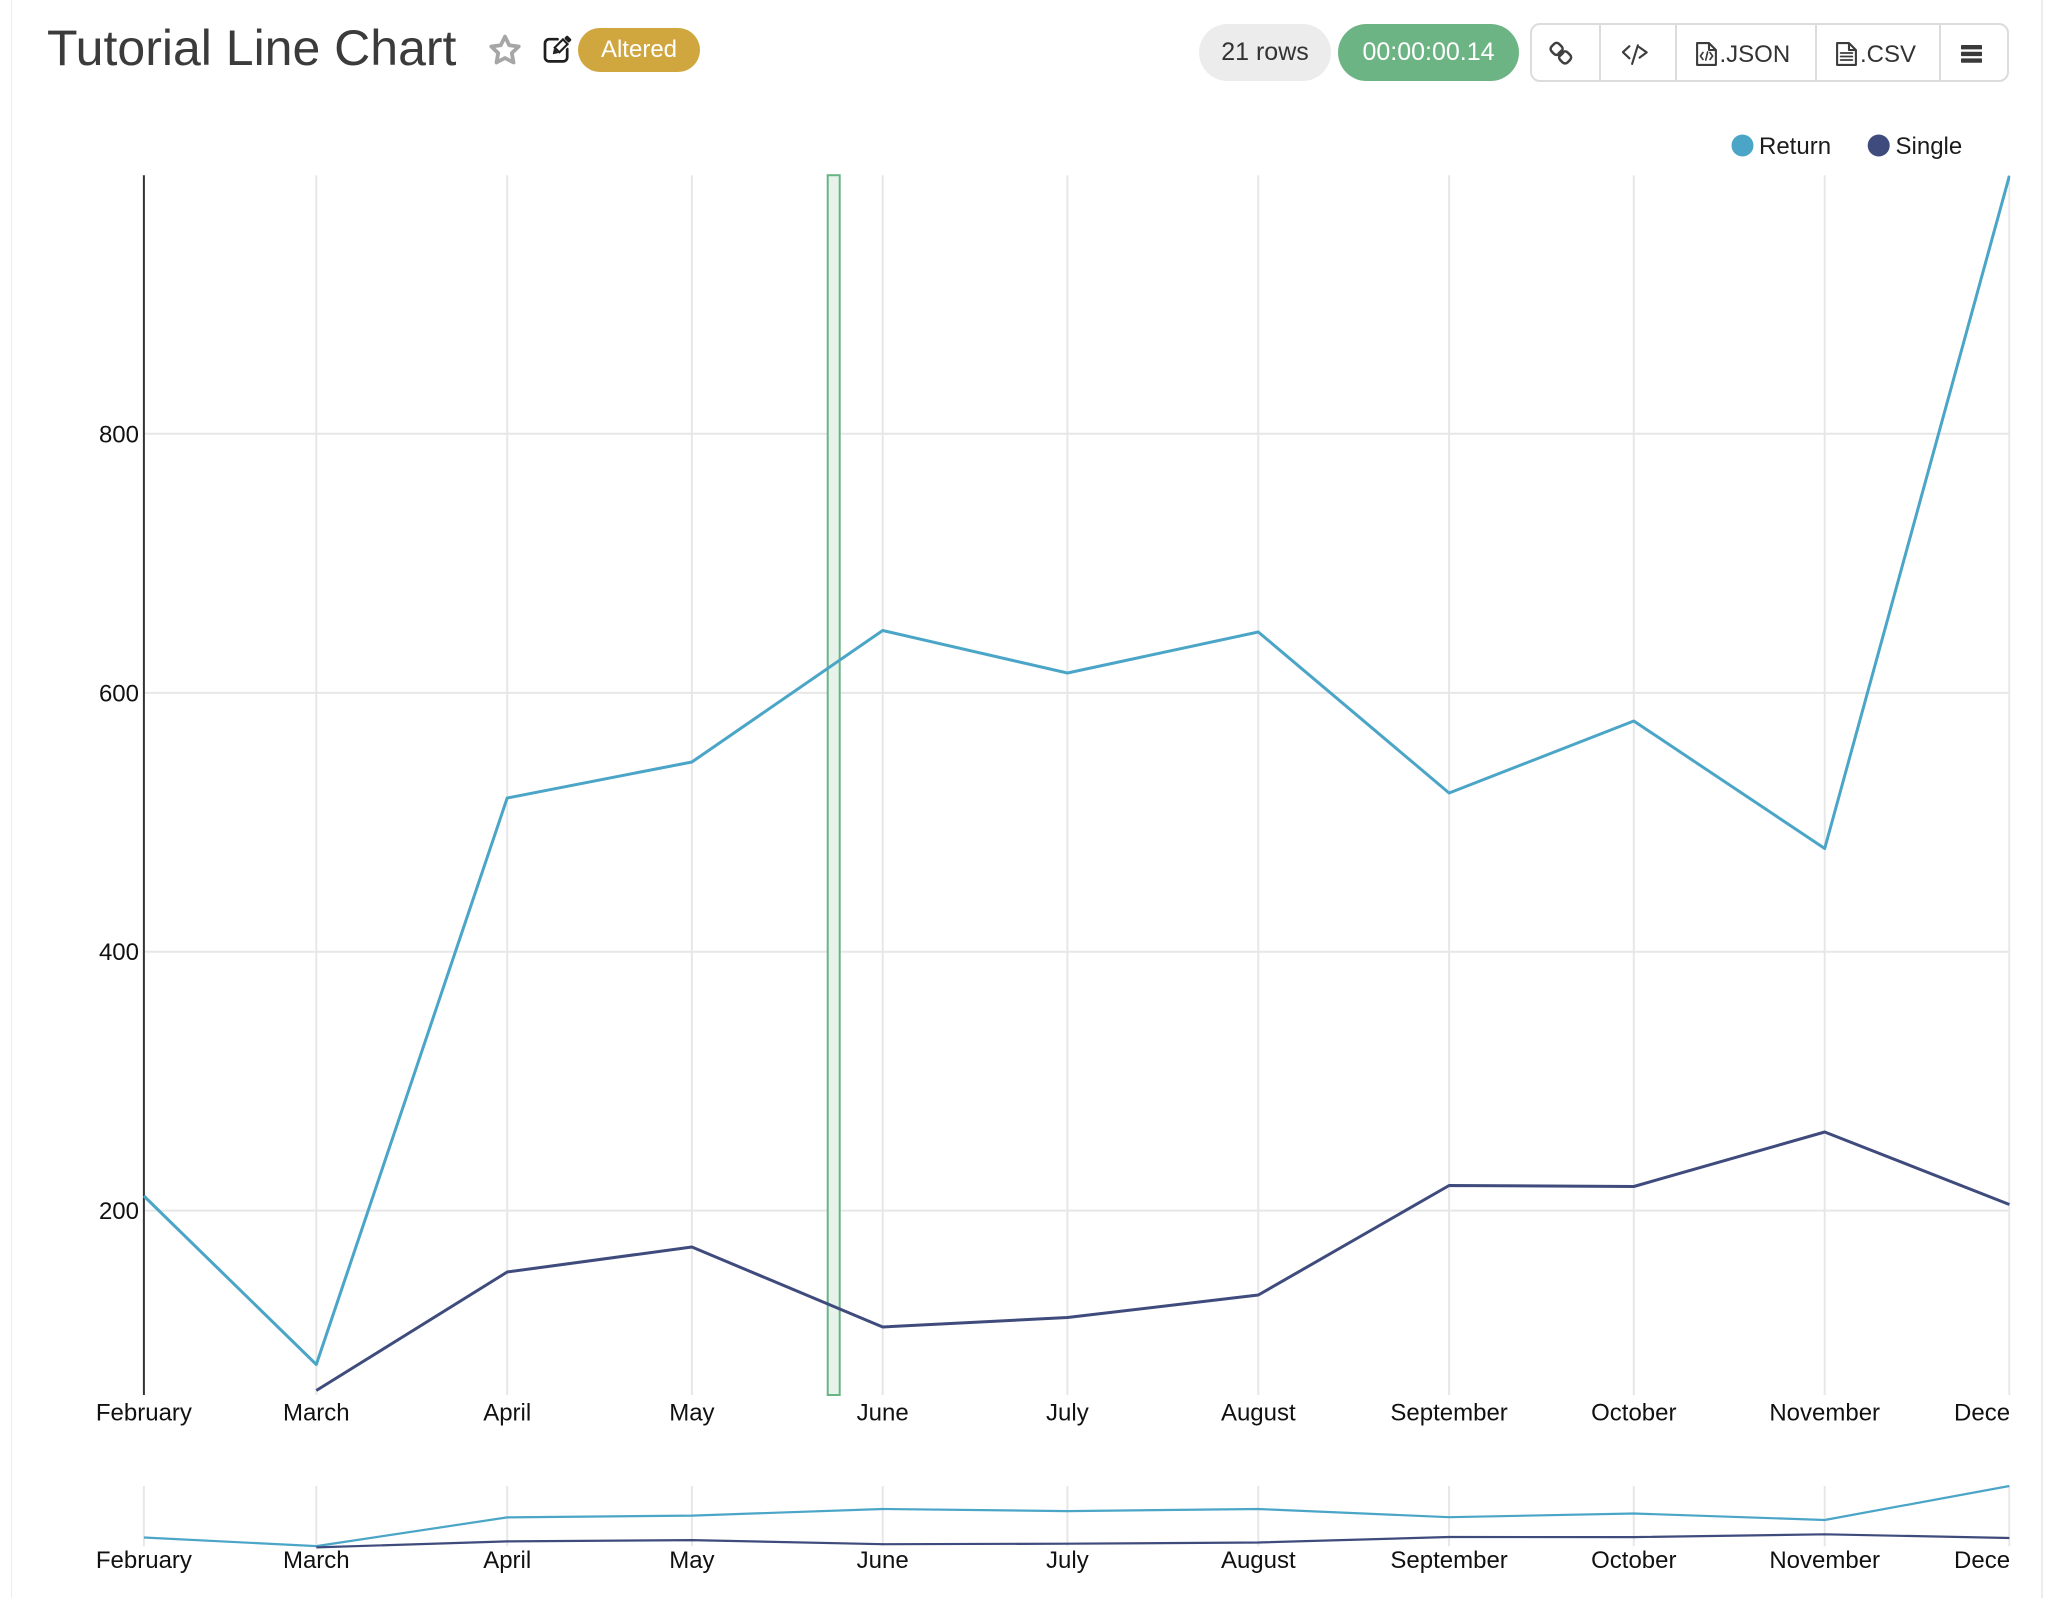 This screenshot has height=1598, width=2050. I want to click on svg-text: 600, so click(119, 693).